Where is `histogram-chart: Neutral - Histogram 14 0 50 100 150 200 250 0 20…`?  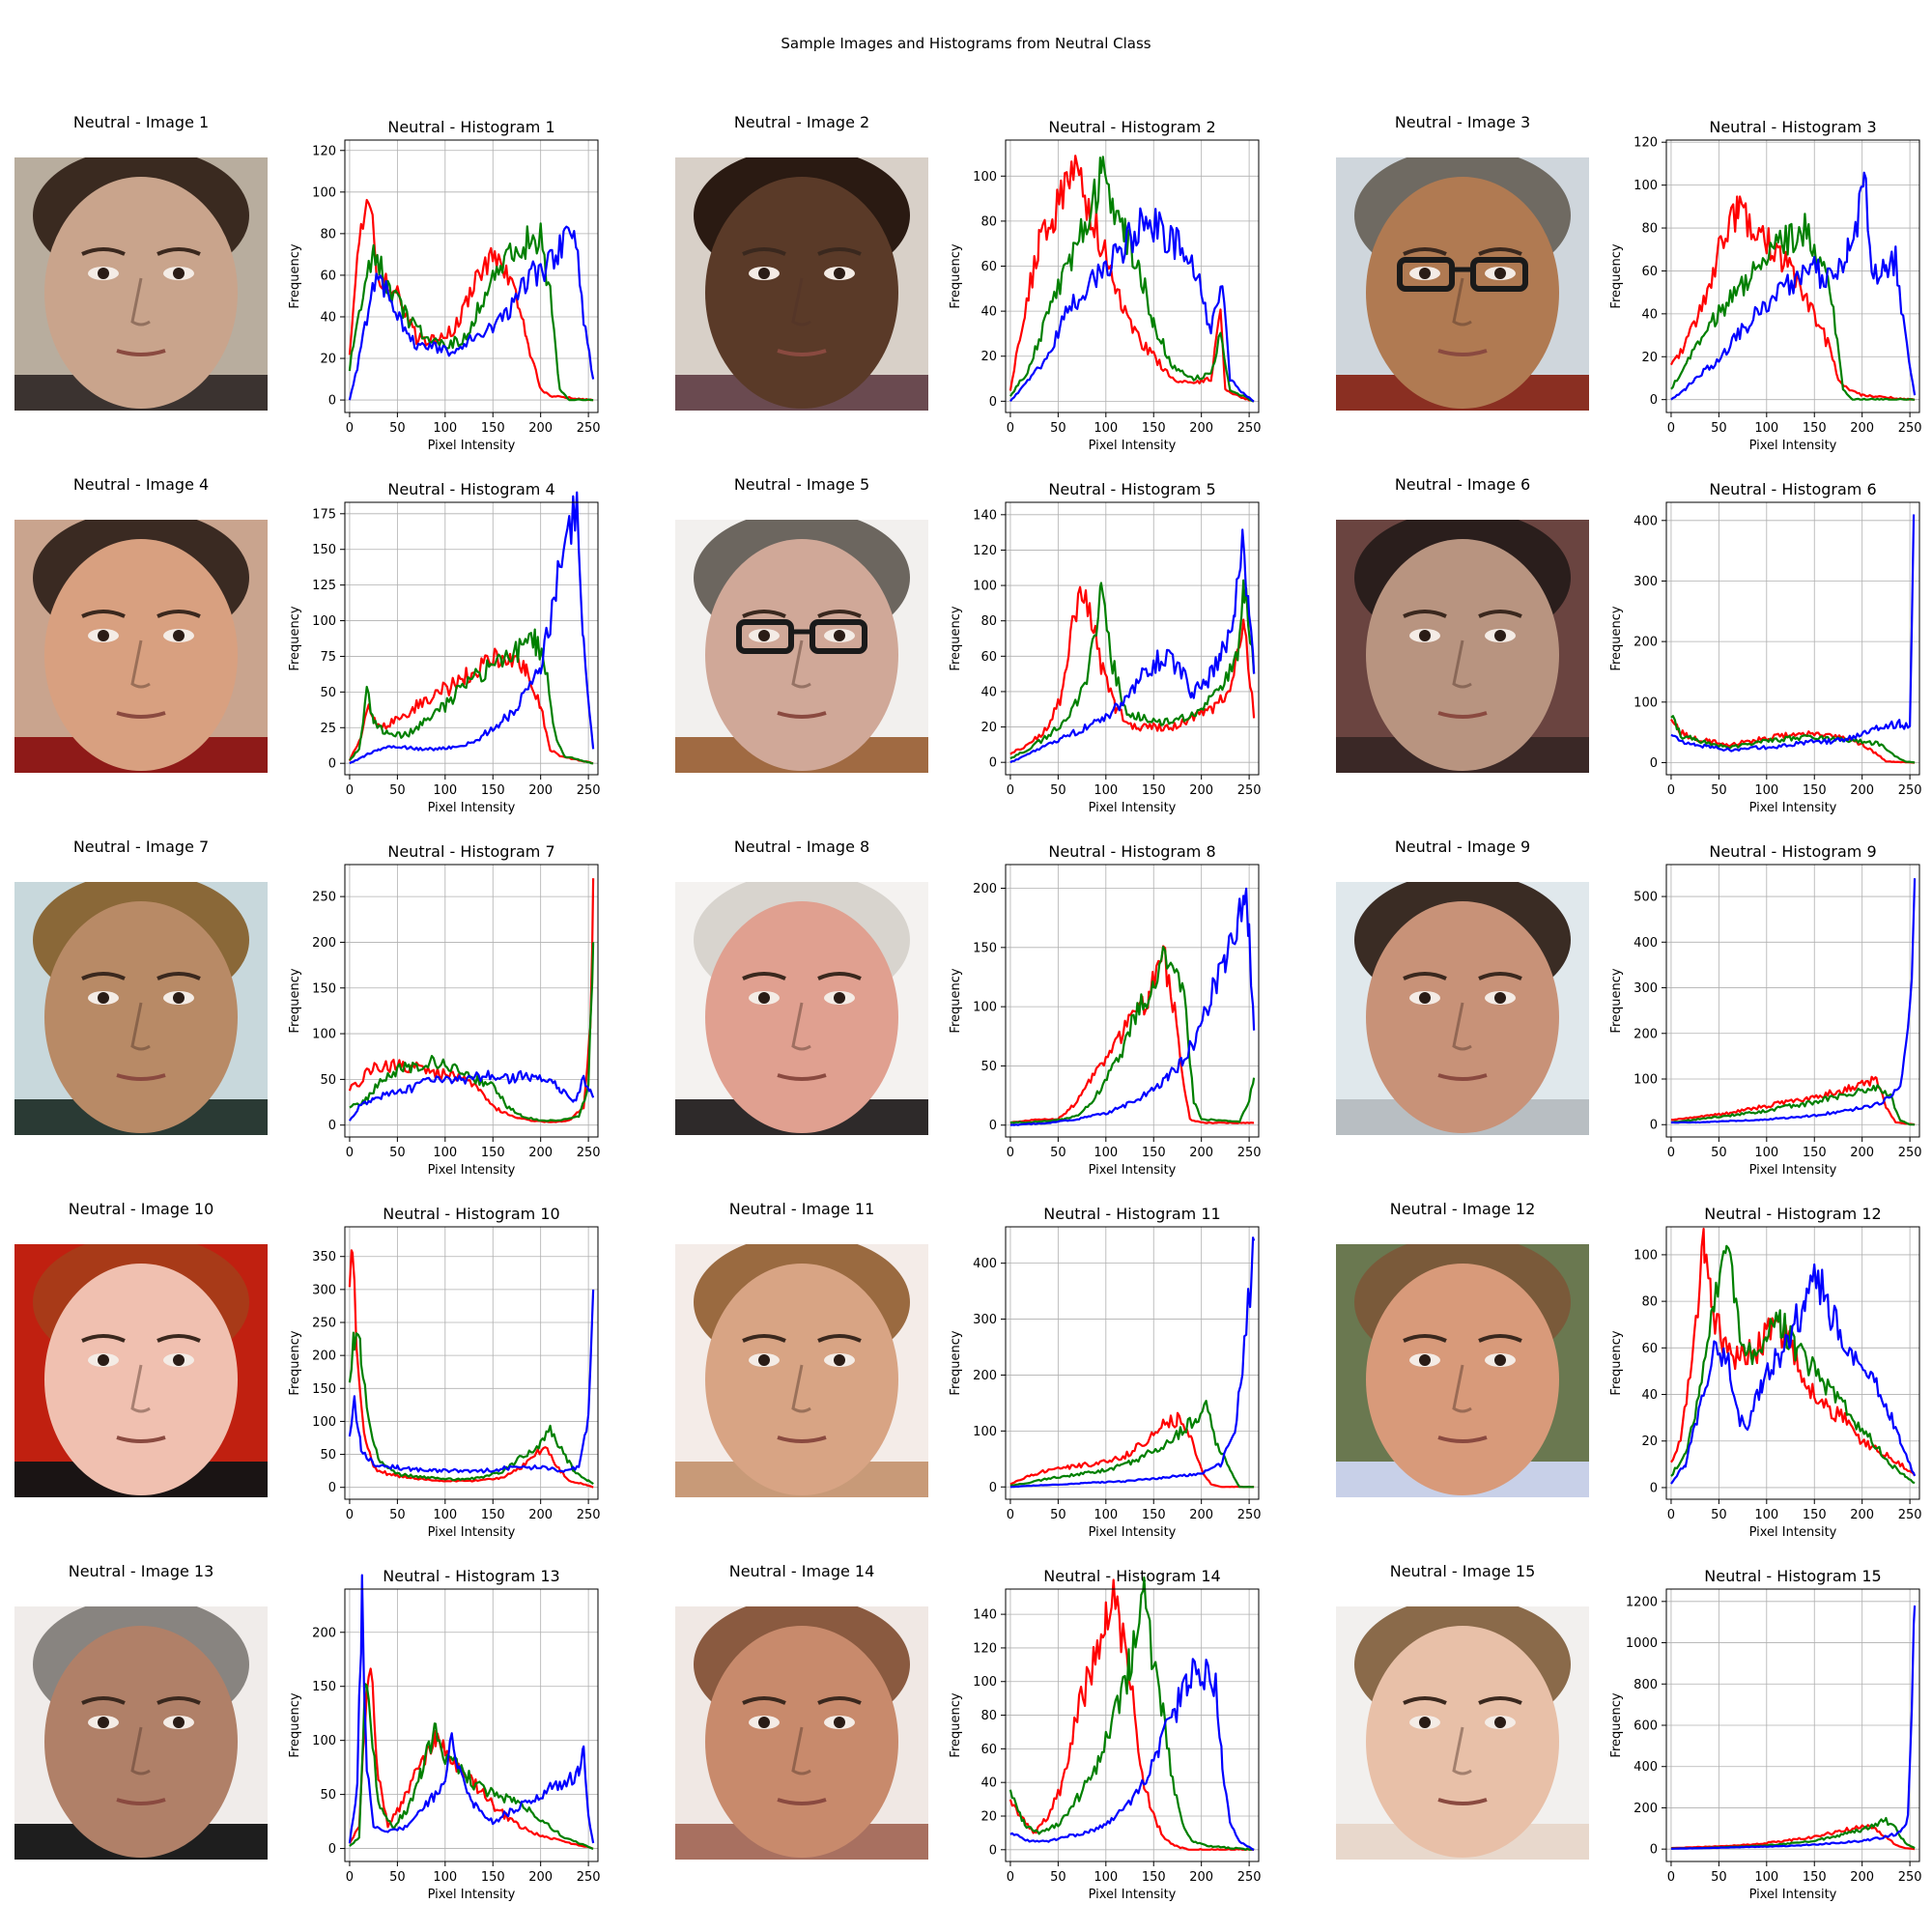 histogram-chart: Neutral - Histogram 14 0 50 100 150 200 250 0 20… is located at coordinates (1105, 1734).